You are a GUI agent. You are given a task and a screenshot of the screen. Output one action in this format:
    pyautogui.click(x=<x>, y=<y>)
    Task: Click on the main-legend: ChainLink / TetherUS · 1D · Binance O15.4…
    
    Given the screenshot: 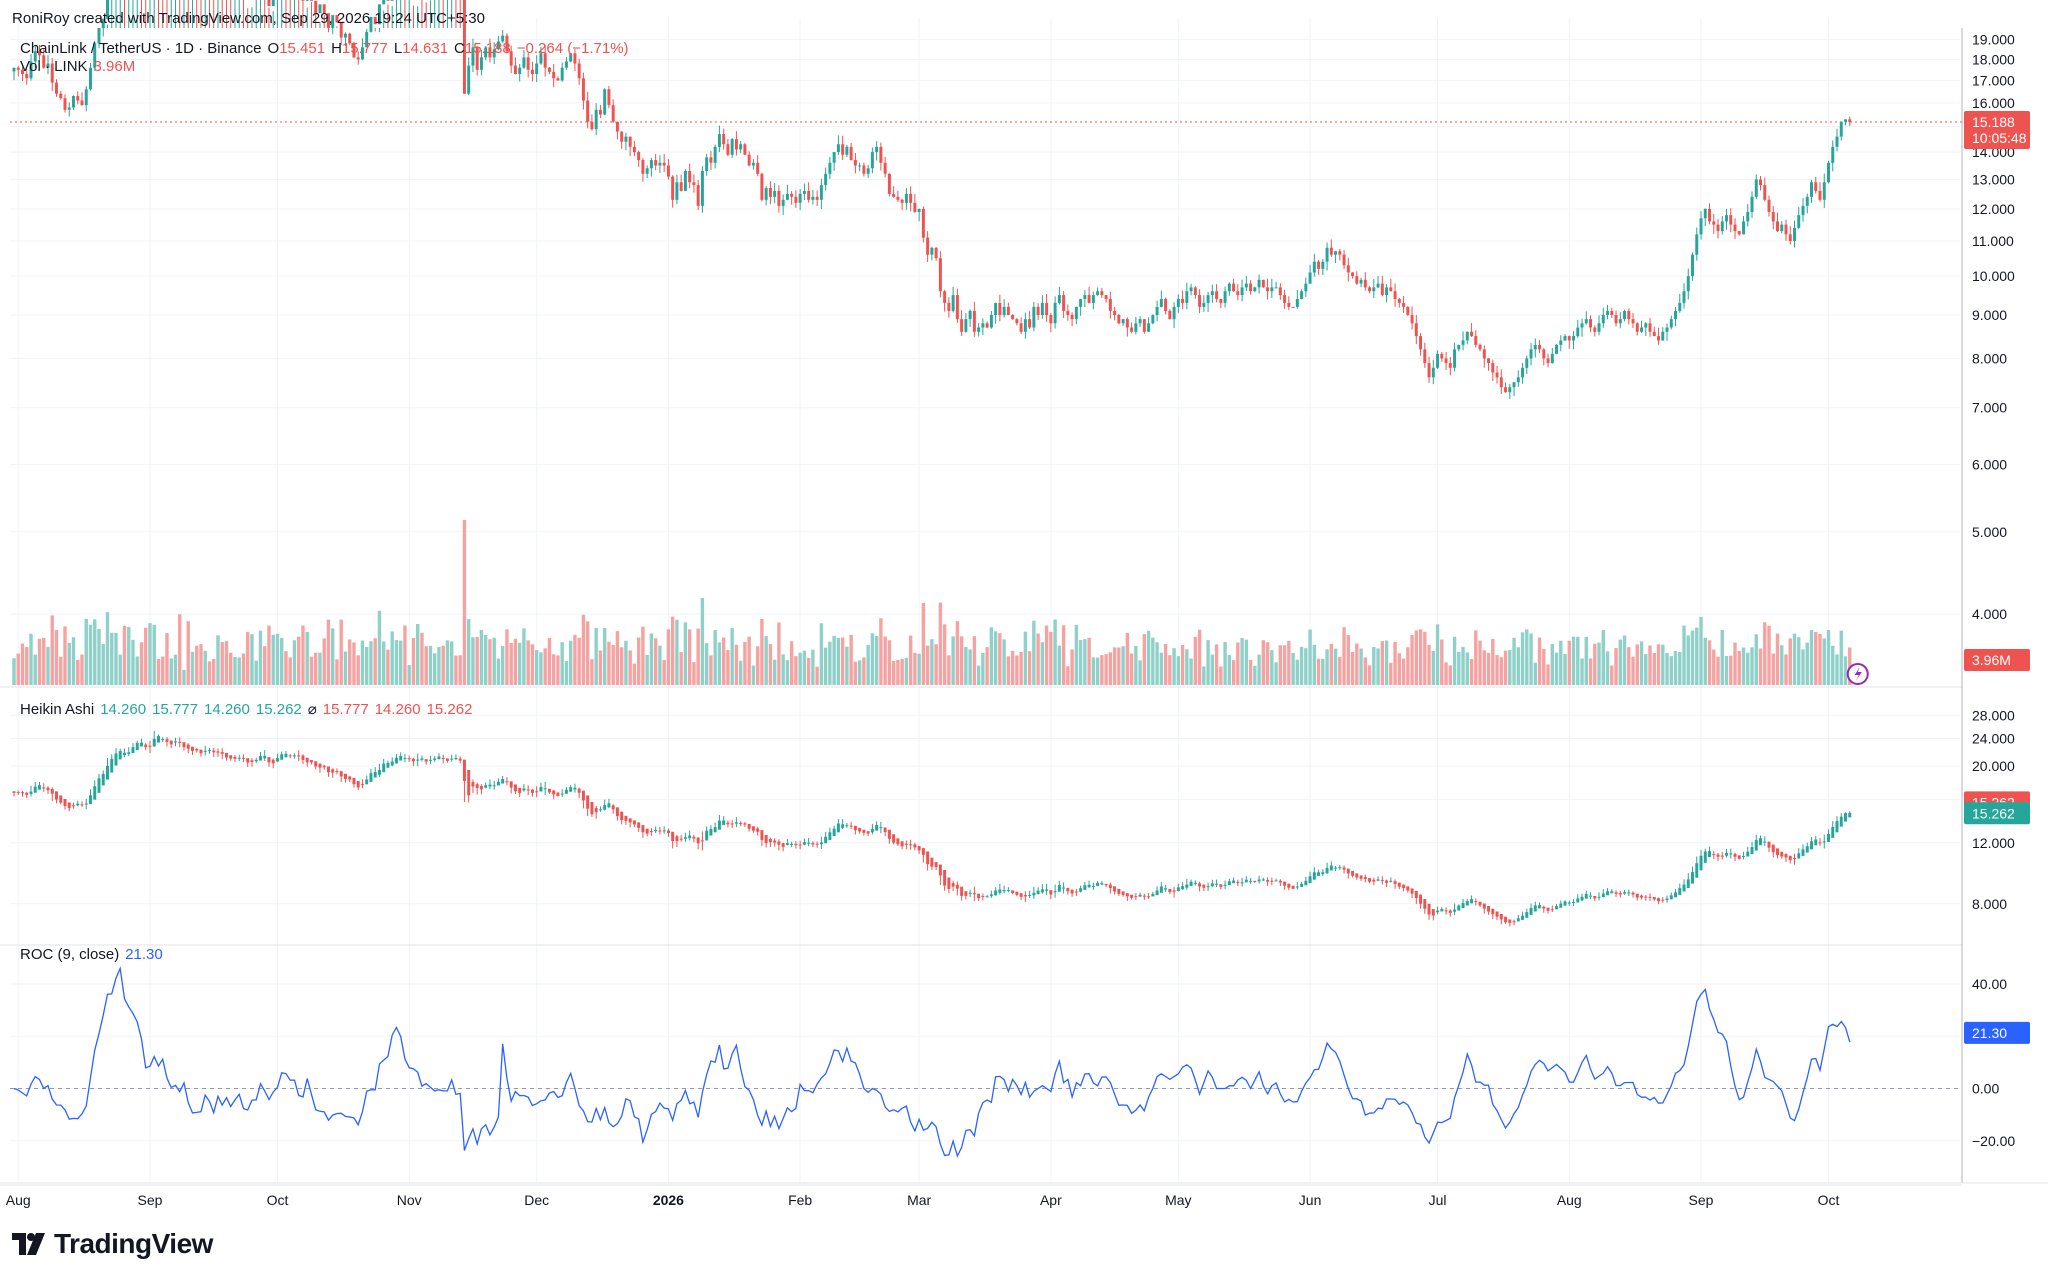 What is the action you would take?
    pyautogui.click(x=327, y=48)
    